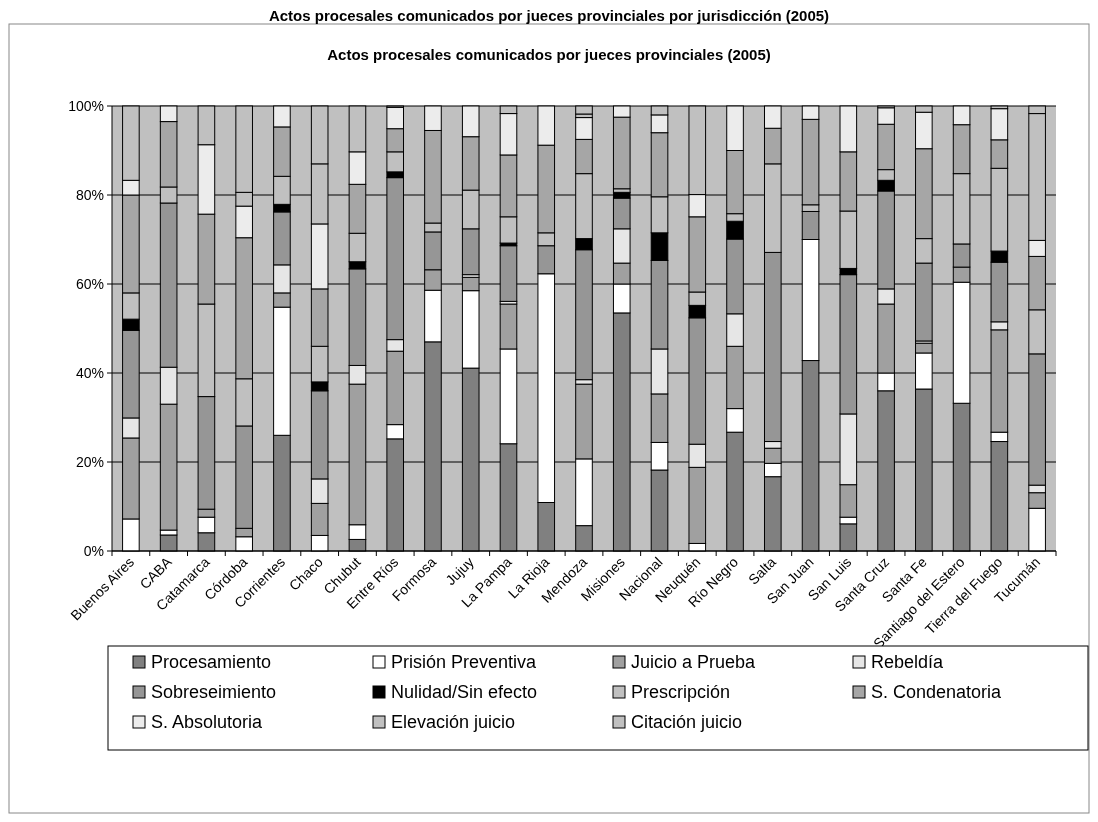 Image resolution: width=1098 pixels, height=822 pixels. What do you see at coordinates (453, 722) in the screenshot?
I see `legend-label: Elevación juicio` at bounding box center [453, 722].